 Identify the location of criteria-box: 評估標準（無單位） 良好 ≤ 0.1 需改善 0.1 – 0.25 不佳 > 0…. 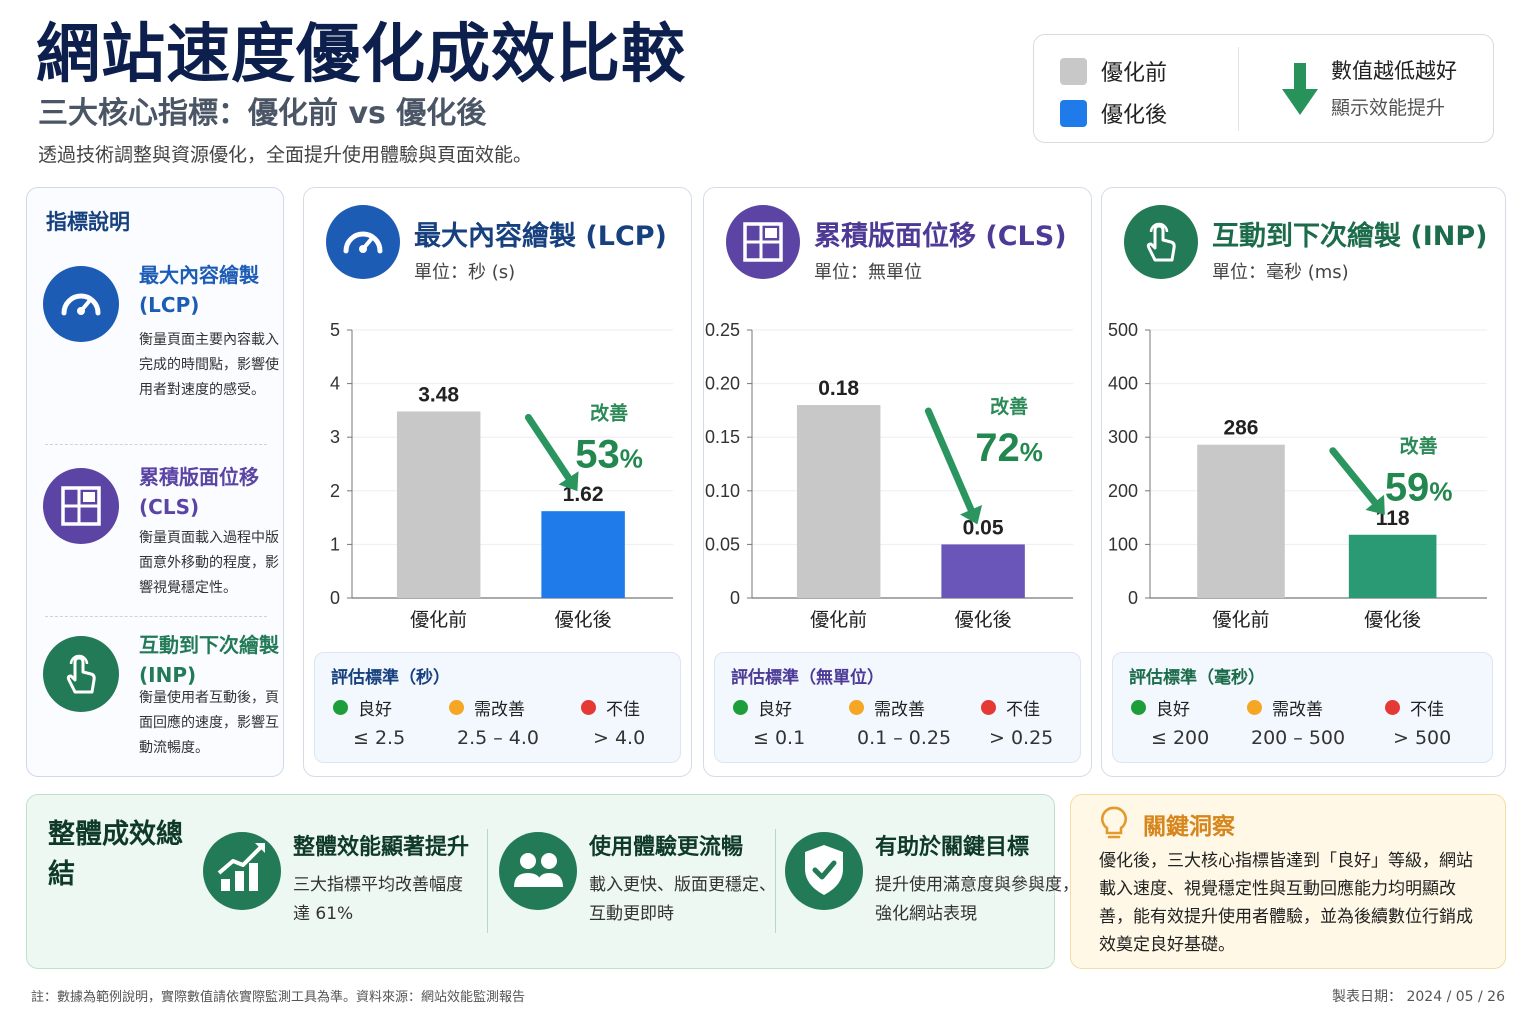
(897, 707).